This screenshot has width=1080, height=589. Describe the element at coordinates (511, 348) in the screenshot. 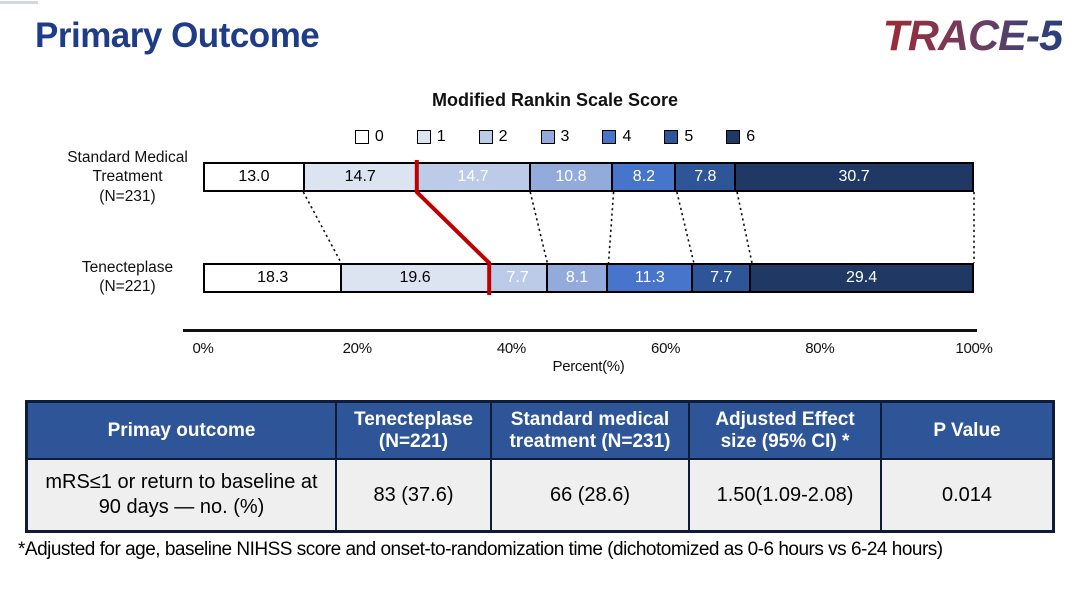

I see `x-tick-40: 40%` at that location.